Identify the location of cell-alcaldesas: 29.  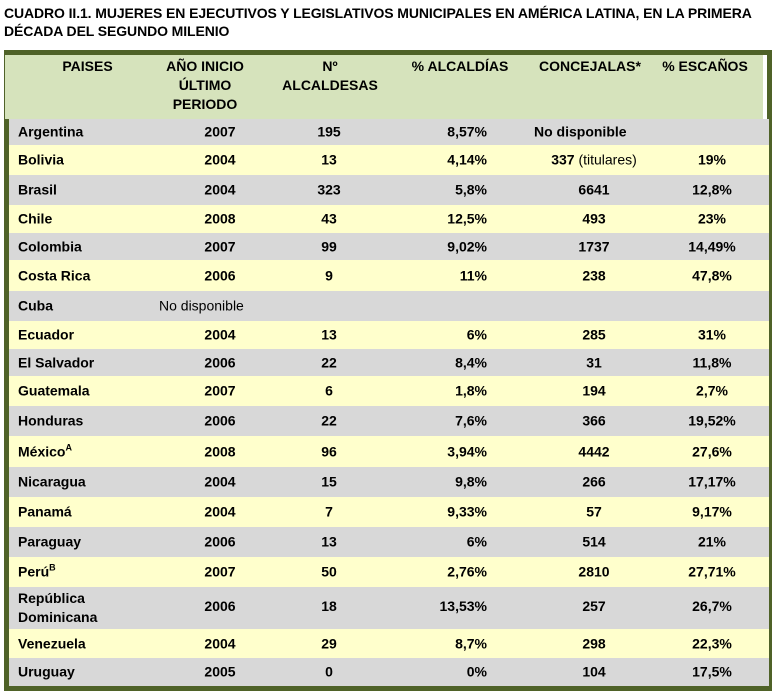
(329, 643).